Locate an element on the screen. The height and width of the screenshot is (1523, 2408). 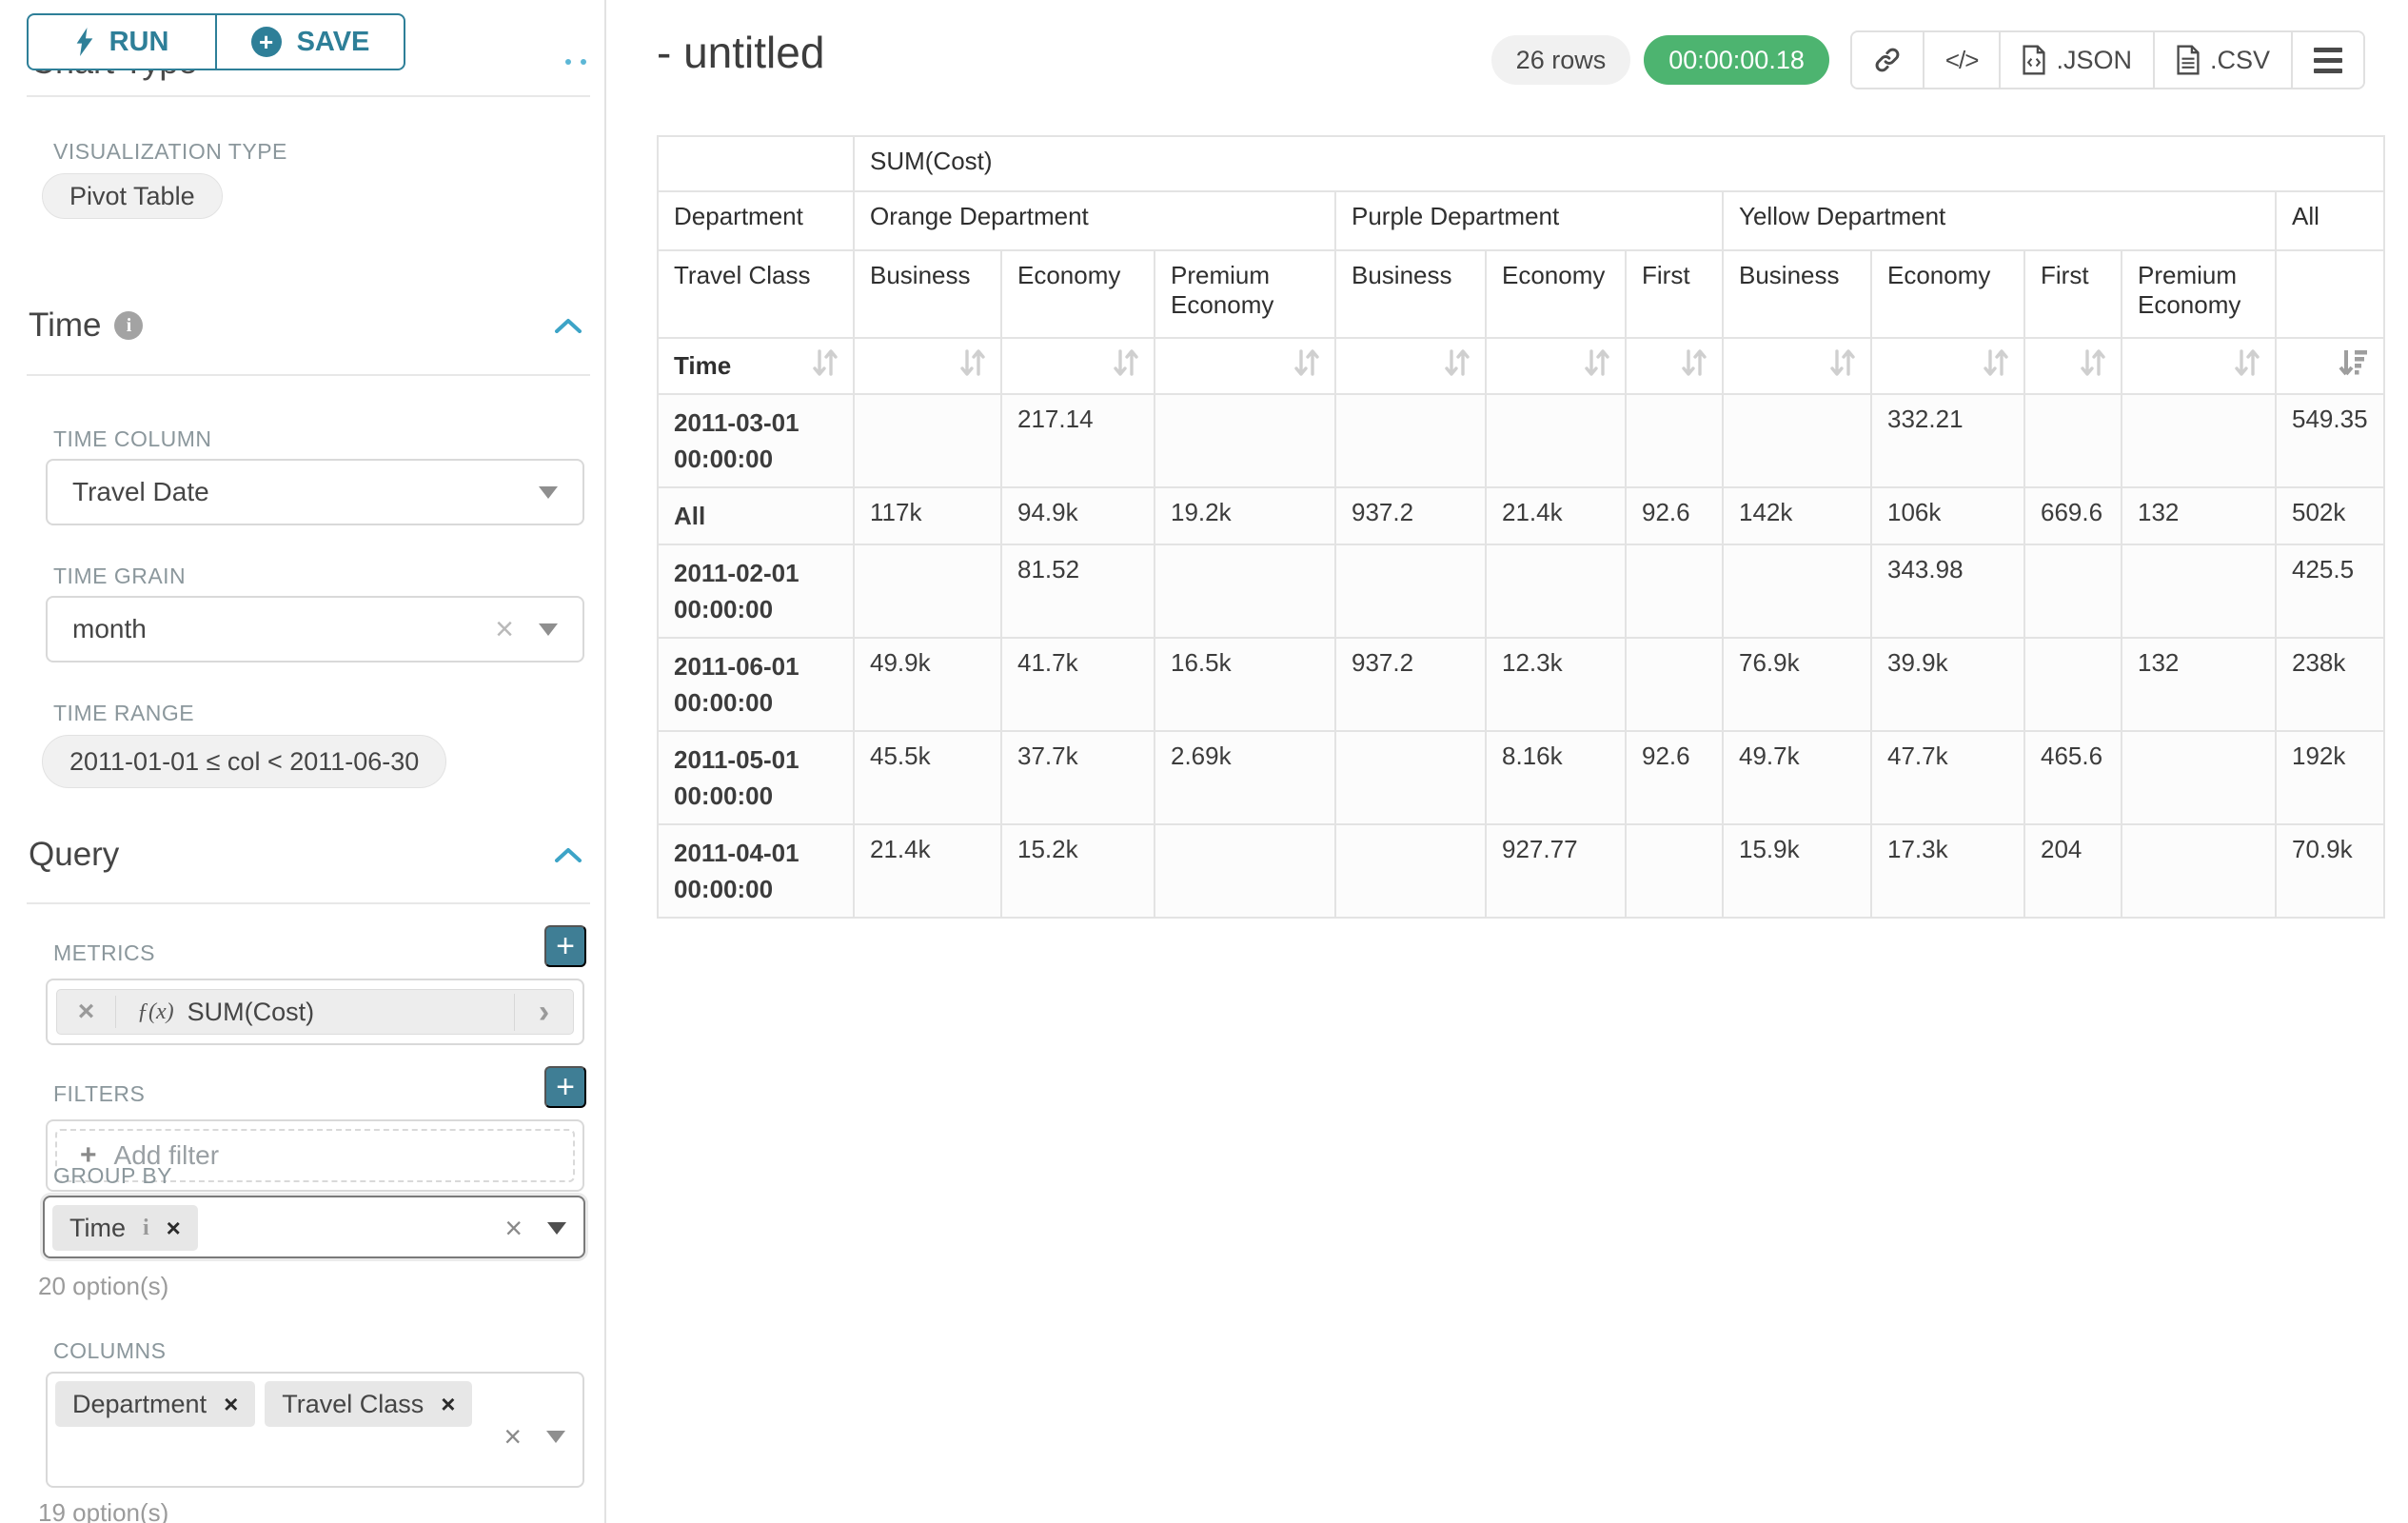
pivot-value-cell: 132 is located at coordinates (2199, 516).